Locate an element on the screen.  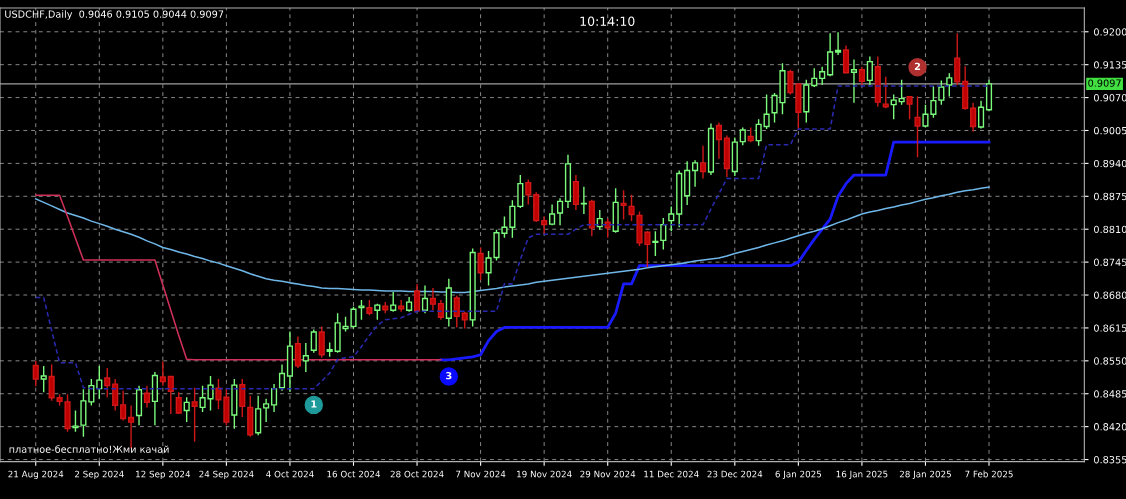
chart-title: USDCHF,Daily 0.9046 0.9105 0.9044 0.9097 is located at coordinates (114, 15).